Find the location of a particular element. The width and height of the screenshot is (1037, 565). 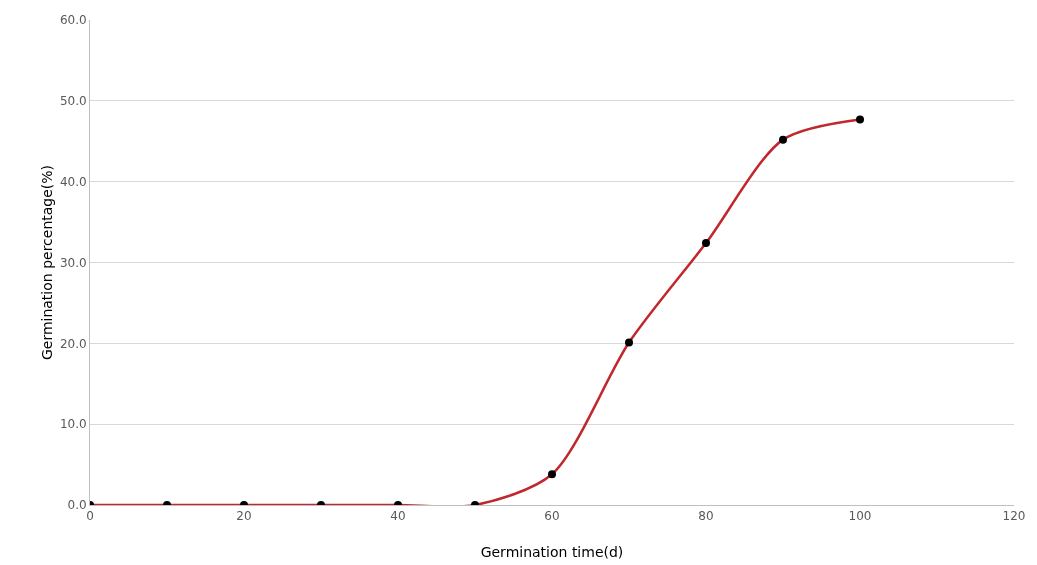

y-axis-title: Germination percentage(%) is located at coordinates (47, 262).